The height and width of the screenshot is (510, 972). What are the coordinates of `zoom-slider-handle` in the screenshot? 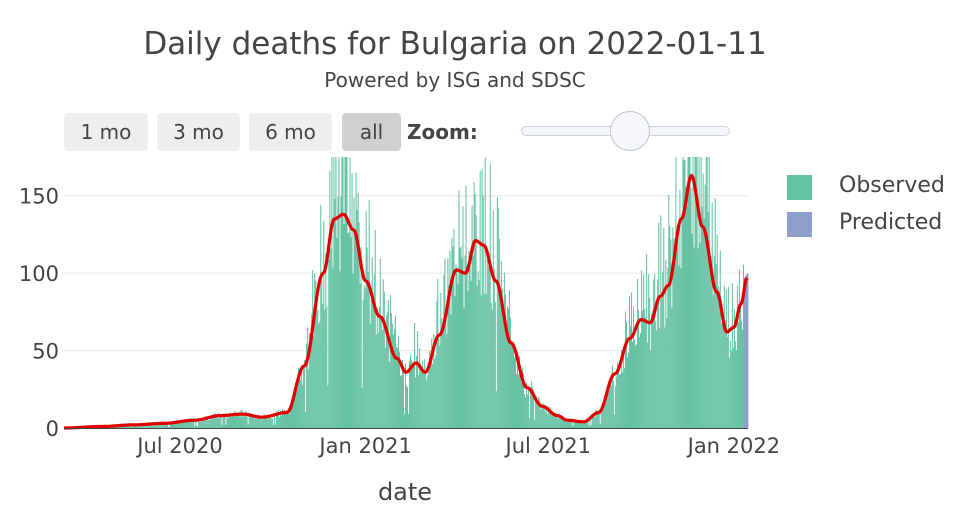 It's located at (630, 131).